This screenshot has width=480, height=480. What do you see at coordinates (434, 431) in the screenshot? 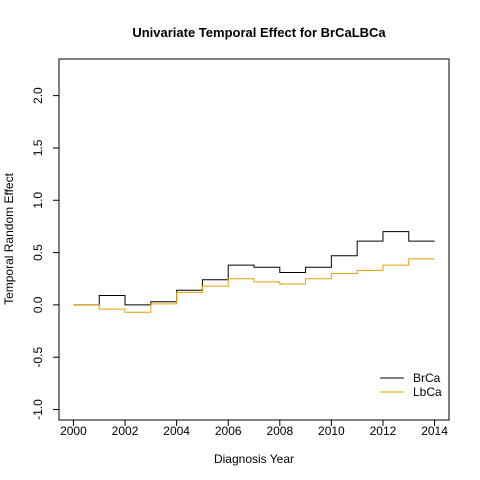
I see `x-tick-label: 2014` at bounding box center [434, 431].